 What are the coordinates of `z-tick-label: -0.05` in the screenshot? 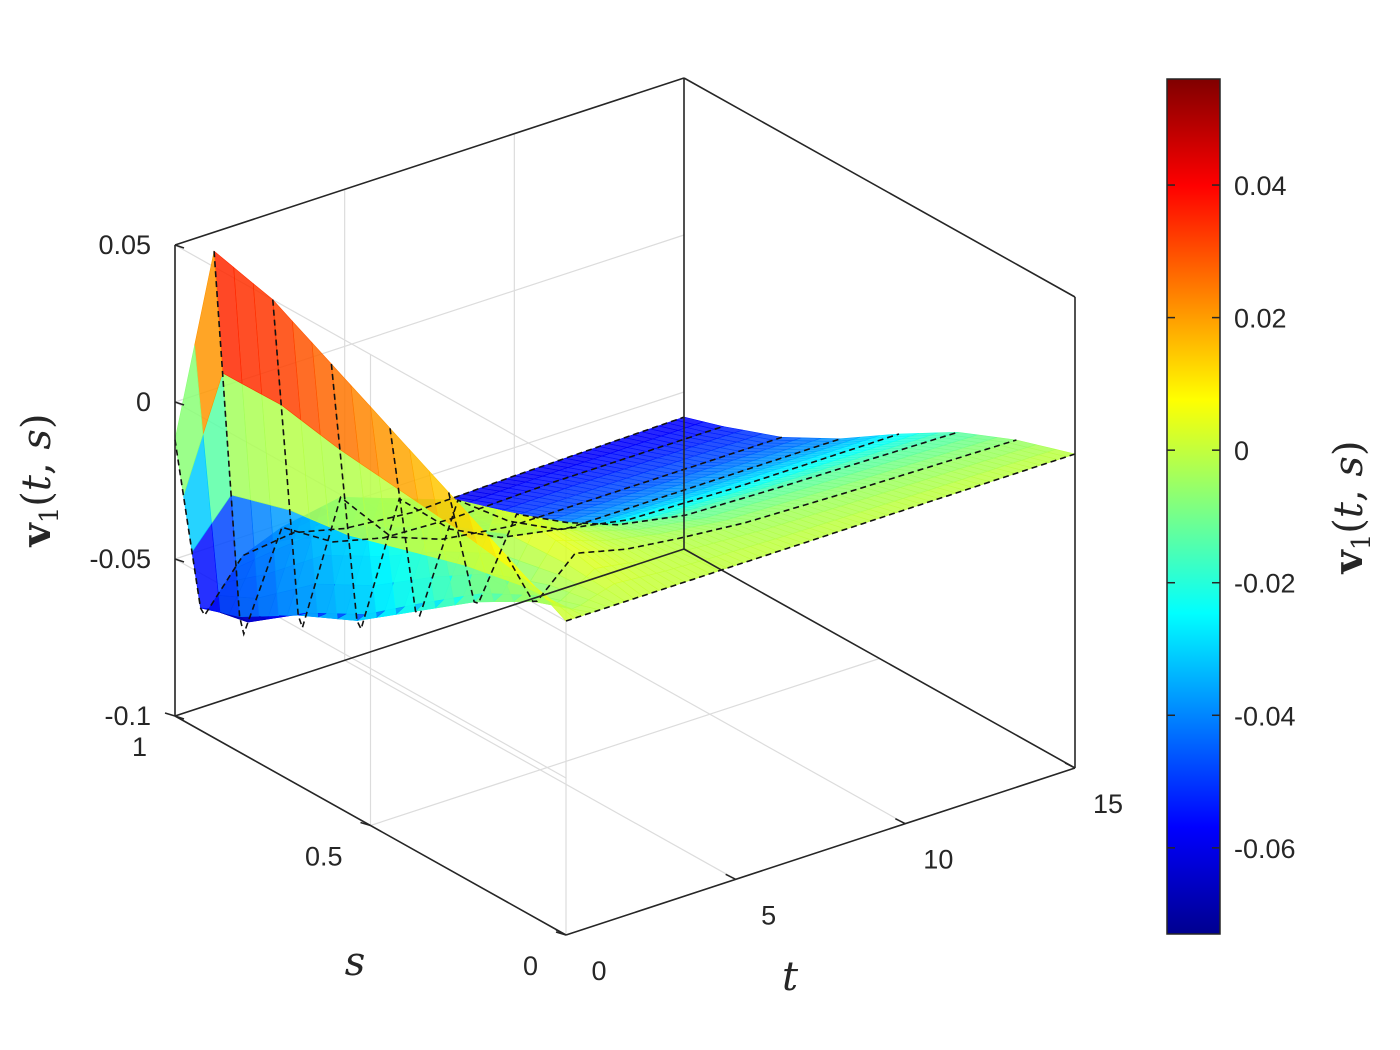 It's located at (120, 559).